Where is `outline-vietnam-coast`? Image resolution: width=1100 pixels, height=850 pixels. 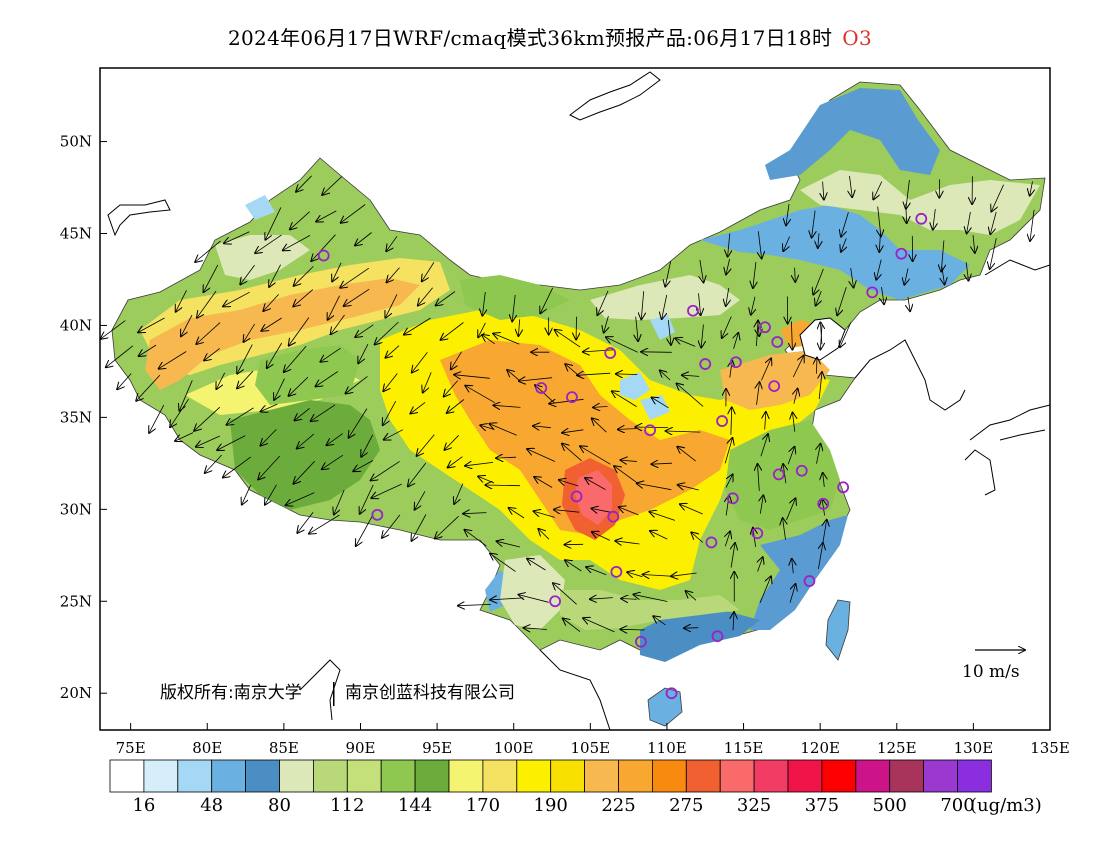
outline-vietnam-coast is located at coordinates (455, 689).